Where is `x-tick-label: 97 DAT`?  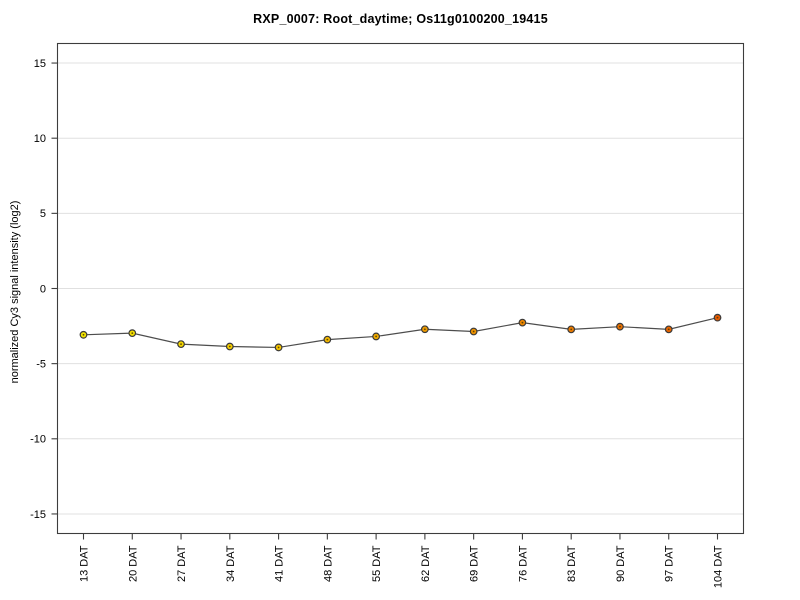
x-tick-label: 97 DAT is located at coordinates (670, 563).